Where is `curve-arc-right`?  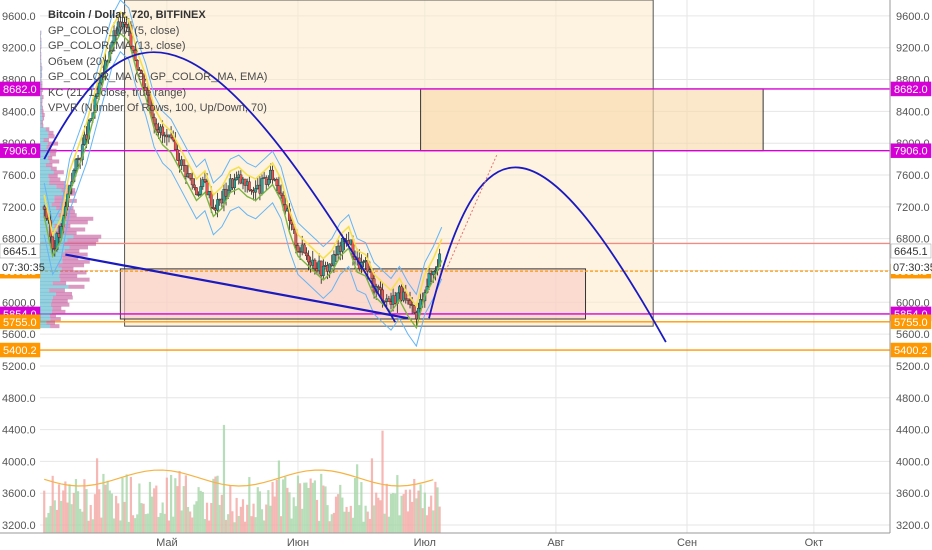
curve-arc-right is located at coordinates (547, 254).